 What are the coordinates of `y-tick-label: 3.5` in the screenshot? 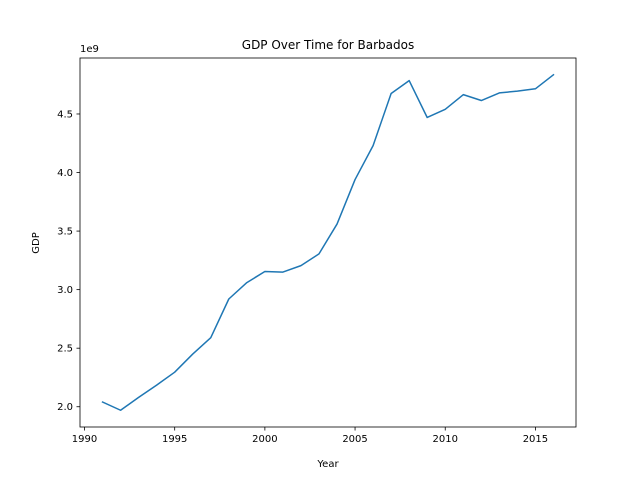 It's located at (65, 232).